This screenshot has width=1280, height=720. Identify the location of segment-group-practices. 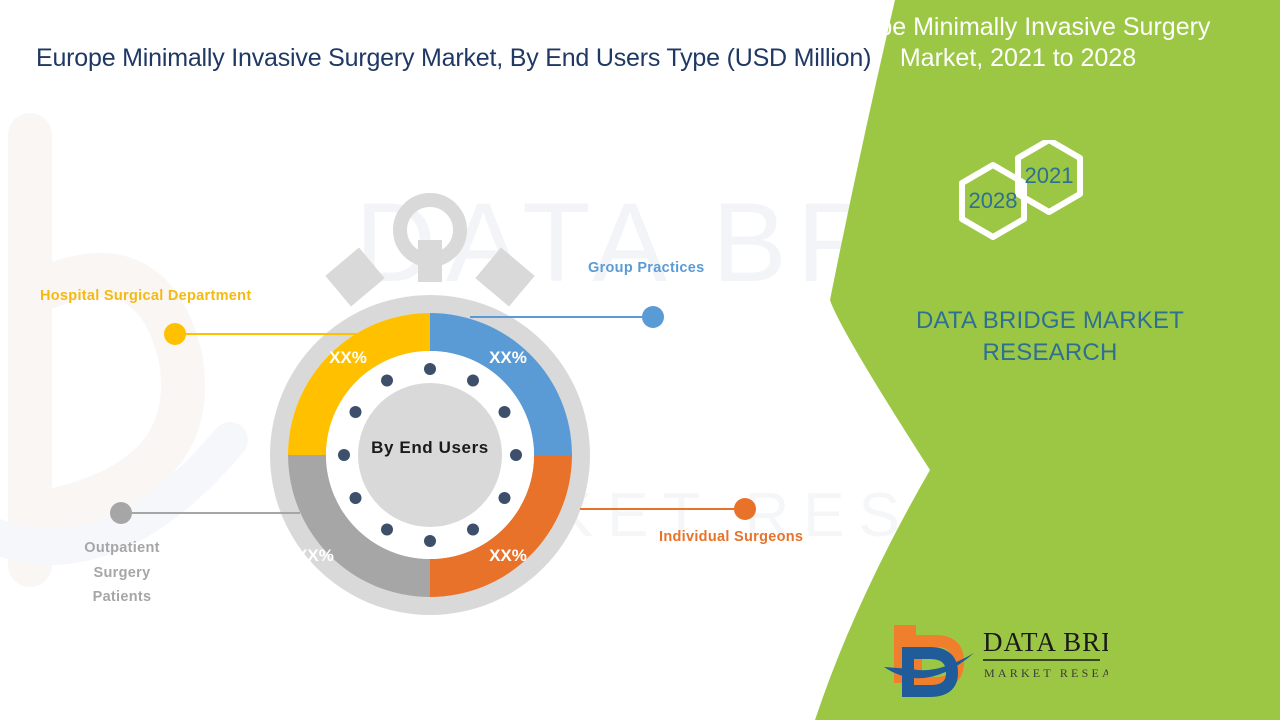
(501, 384).